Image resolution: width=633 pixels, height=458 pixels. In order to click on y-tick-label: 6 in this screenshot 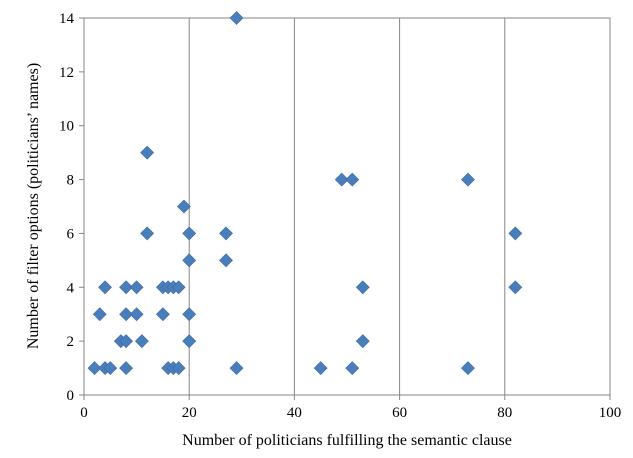, I will do `click(71, 234)`.